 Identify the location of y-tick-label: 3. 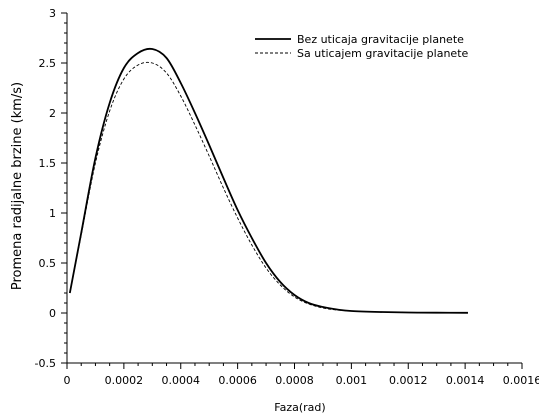
(52, 13).